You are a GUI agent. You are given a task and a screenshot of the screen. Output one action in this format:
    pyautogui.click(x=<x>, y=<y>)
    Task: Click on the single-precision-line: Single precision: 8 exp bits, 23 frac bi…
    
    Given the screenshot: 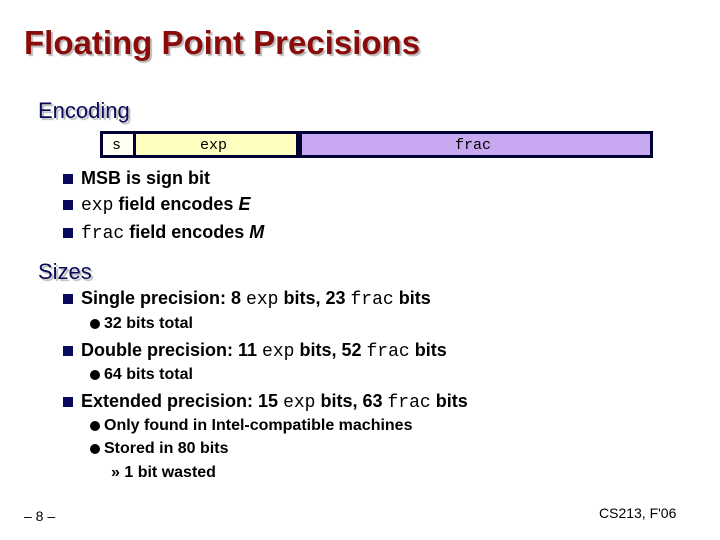 What is the action you would take?
    pyautogui.click(x=256, y=299)
    